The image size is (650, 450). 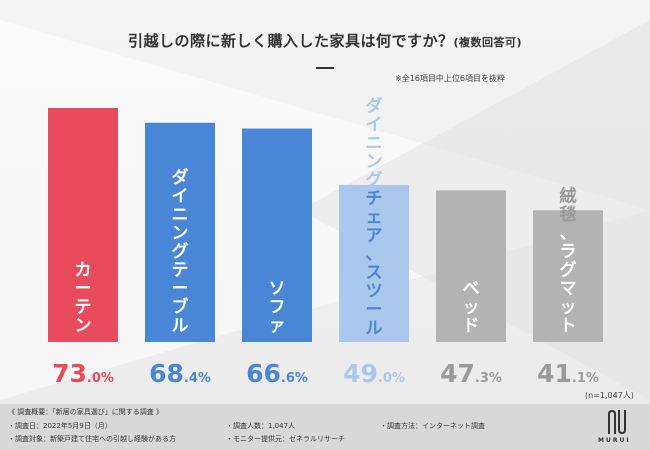 What do you see at coordinates (617, 422) in the screenshot?
I see `brand-logo-icon` at bounding box center [617, 422].